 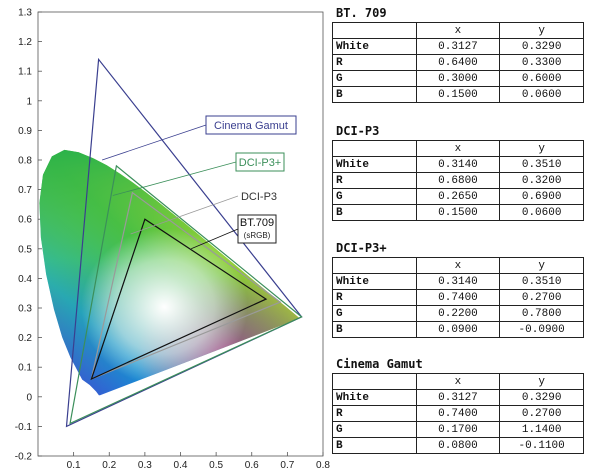 What do you see at coordinates (458, 196) in the screenshot?
I see `table-row: G 0.2650 0.6900` at bounding box center [458, 196].